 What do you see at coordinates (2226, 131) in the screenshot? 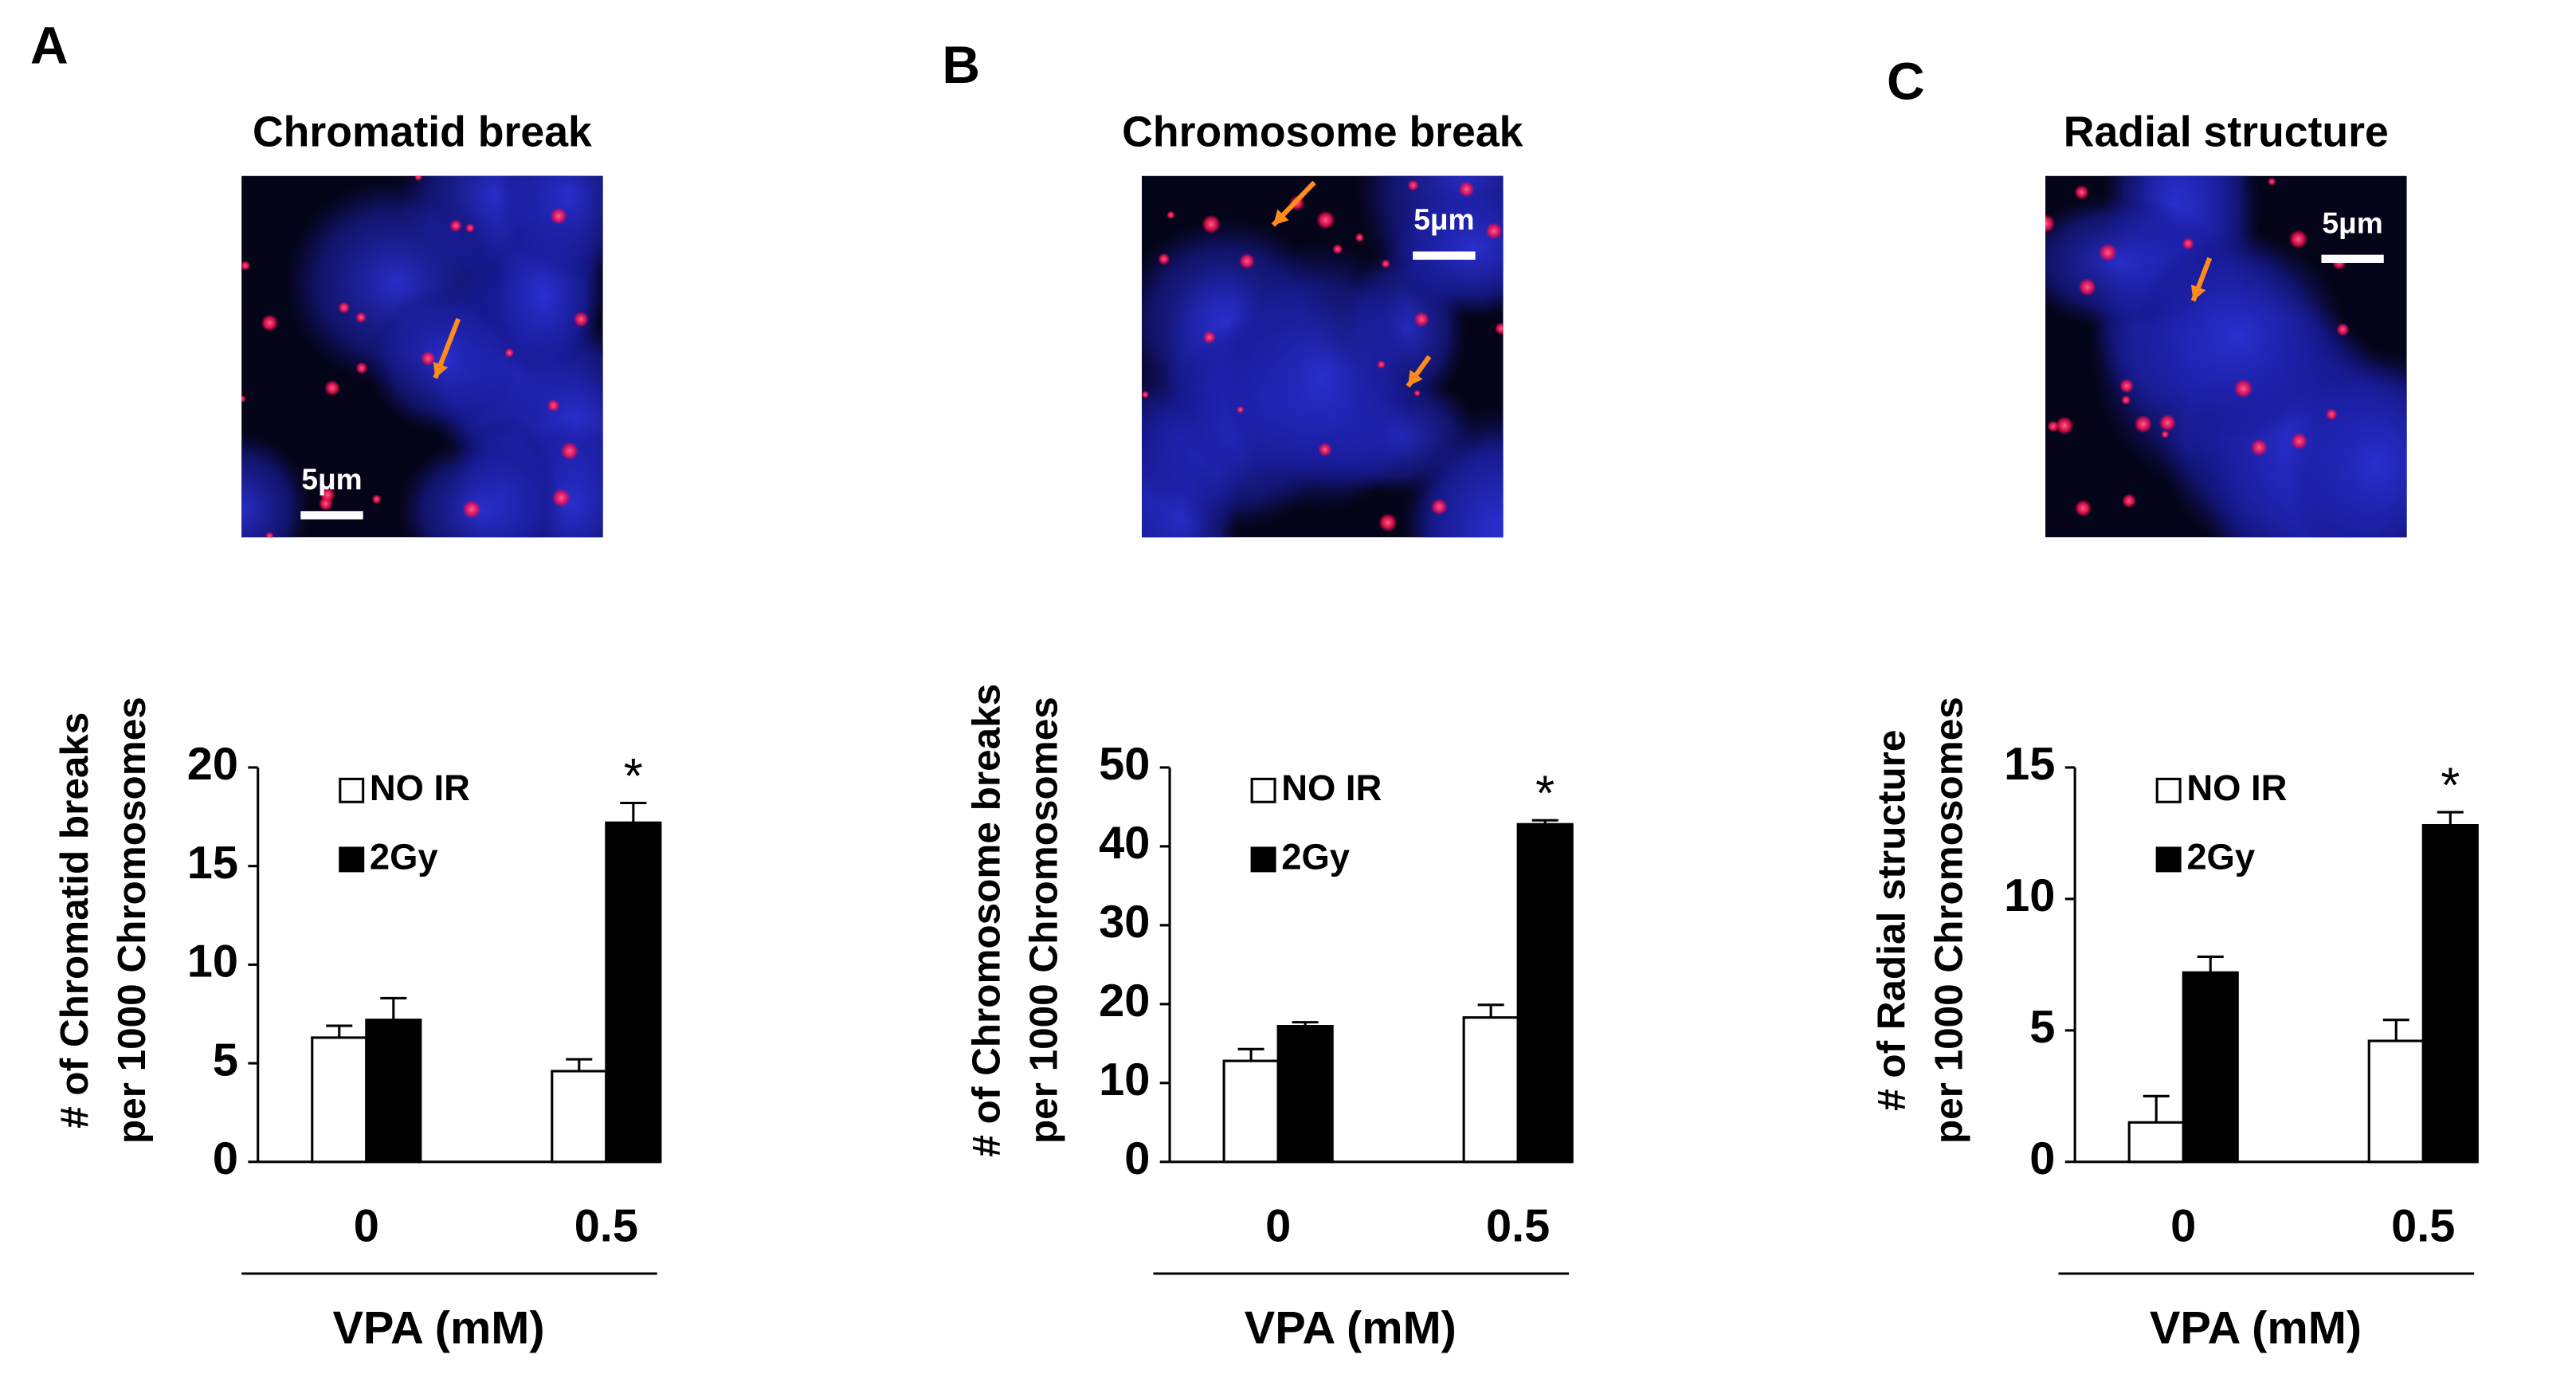
I see `image-title: Radial structure` at bounding box center [2226, 131].